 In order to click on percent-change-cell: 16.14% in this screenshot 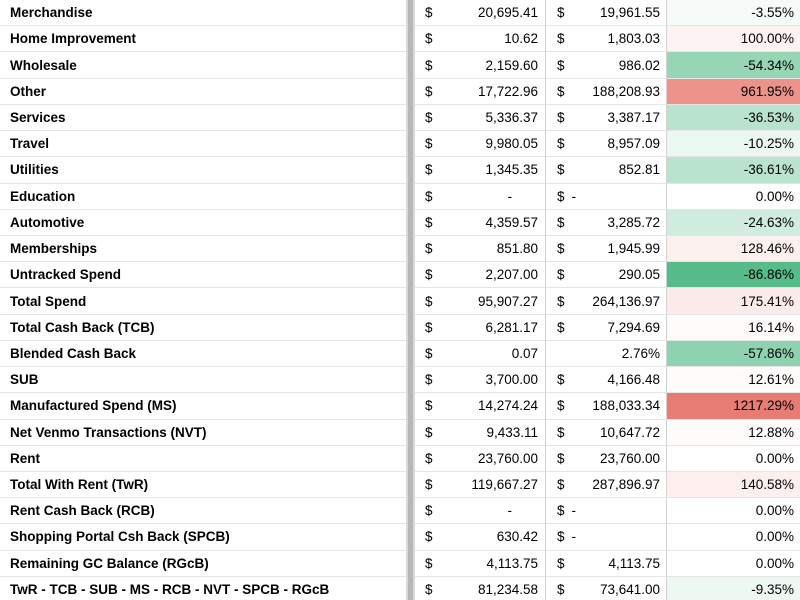, I will do `click(733, 327)`.